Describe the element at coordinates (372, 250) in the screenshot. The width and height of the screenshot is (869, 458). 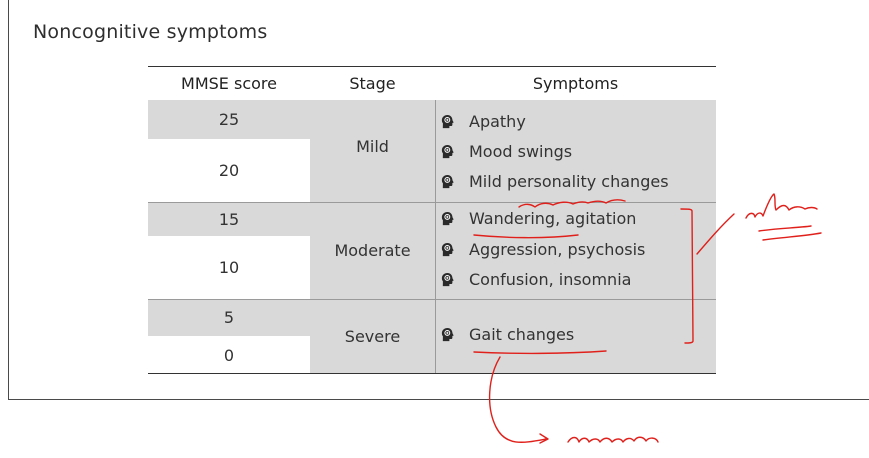
I see `stage-moderate: Moderate` at that location.